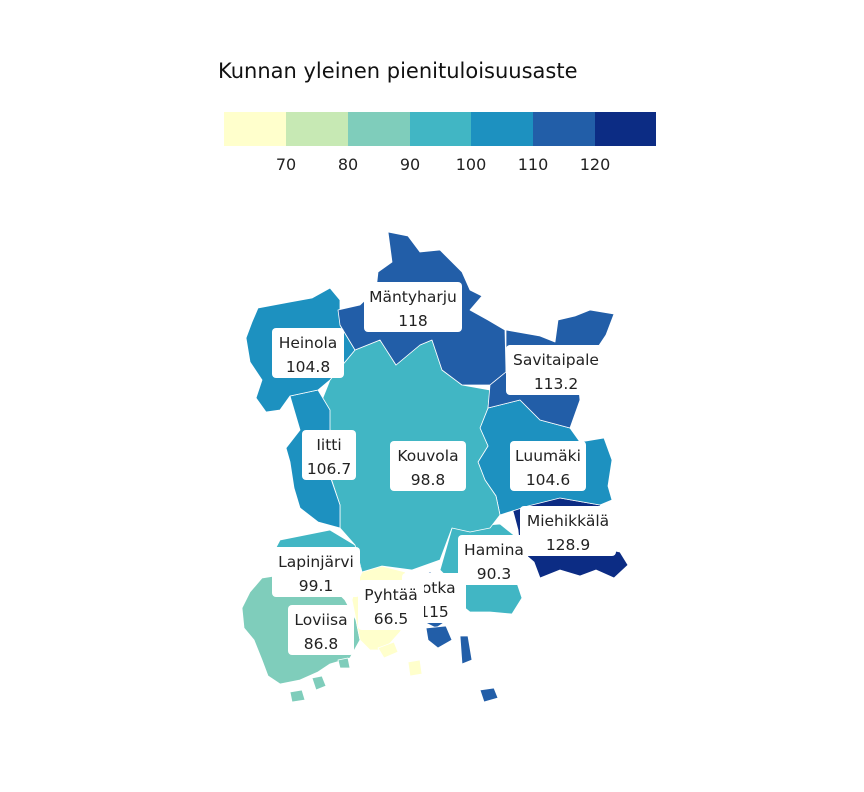  I want to click on label-name: Iitti, so click(328, 445).